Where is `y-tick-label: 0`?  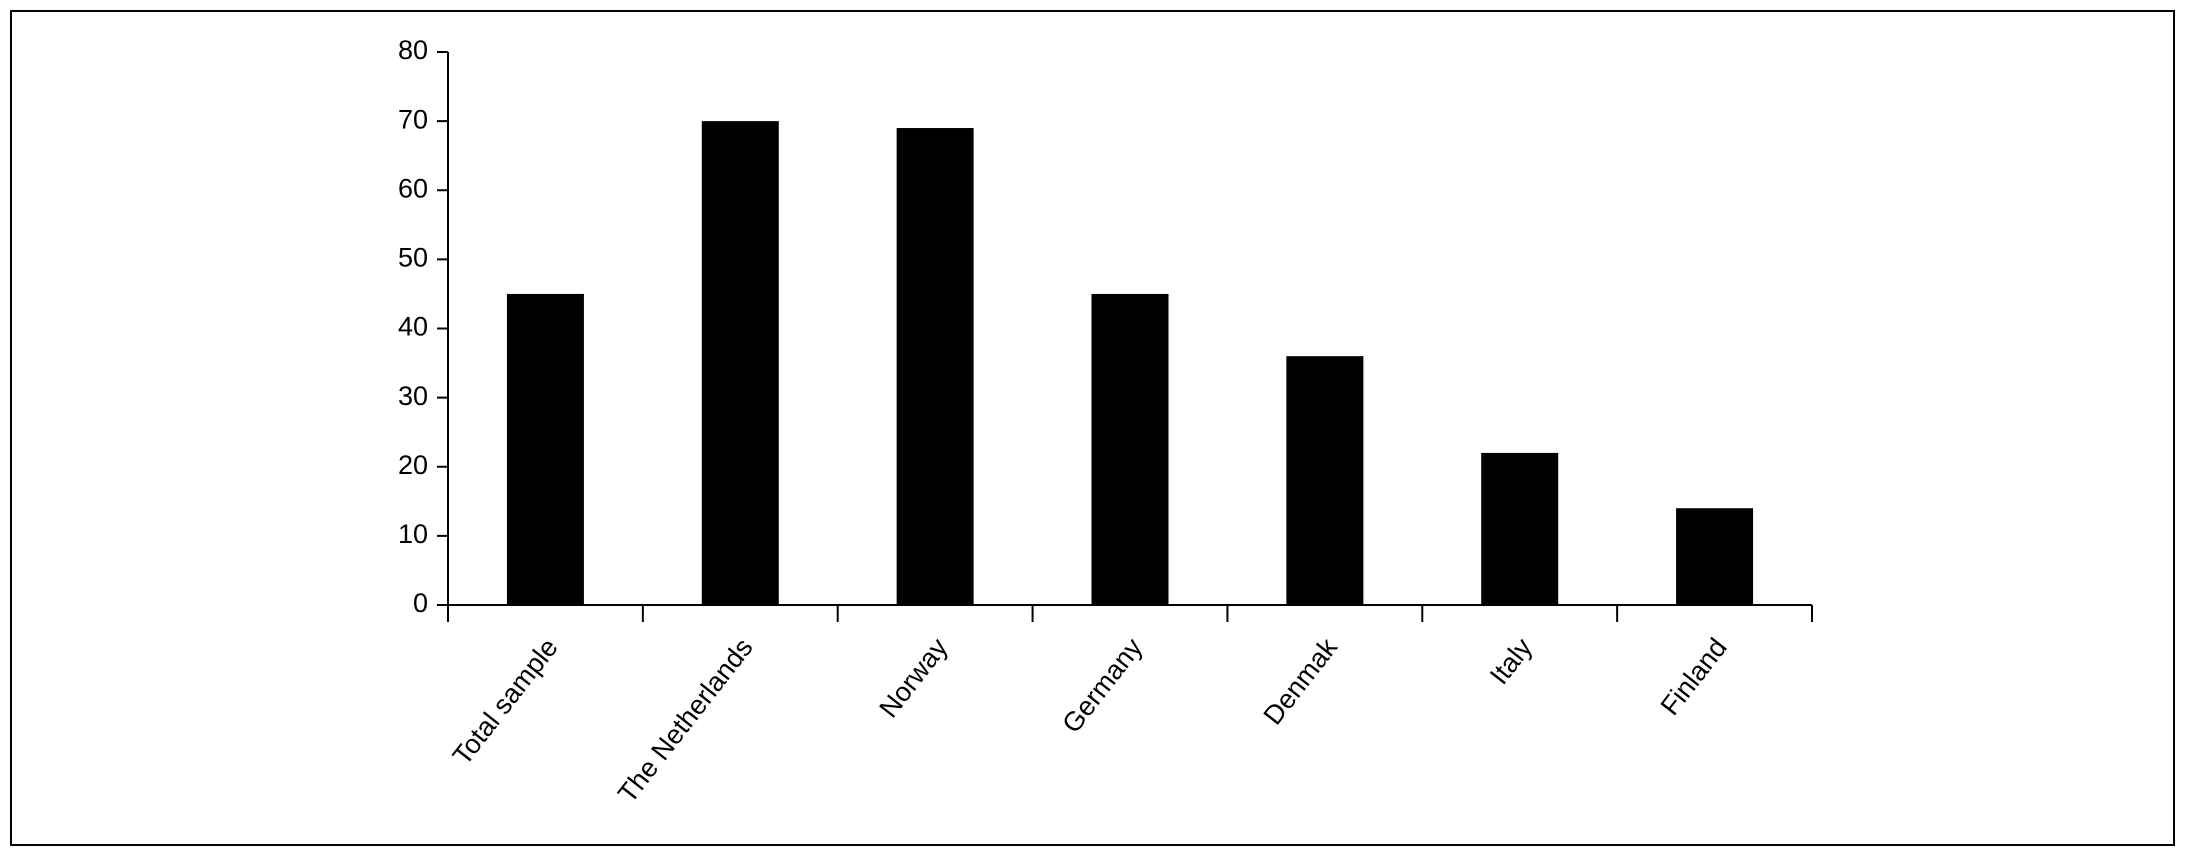 y-tick-label: 0 is located at coordinates (420, 603).